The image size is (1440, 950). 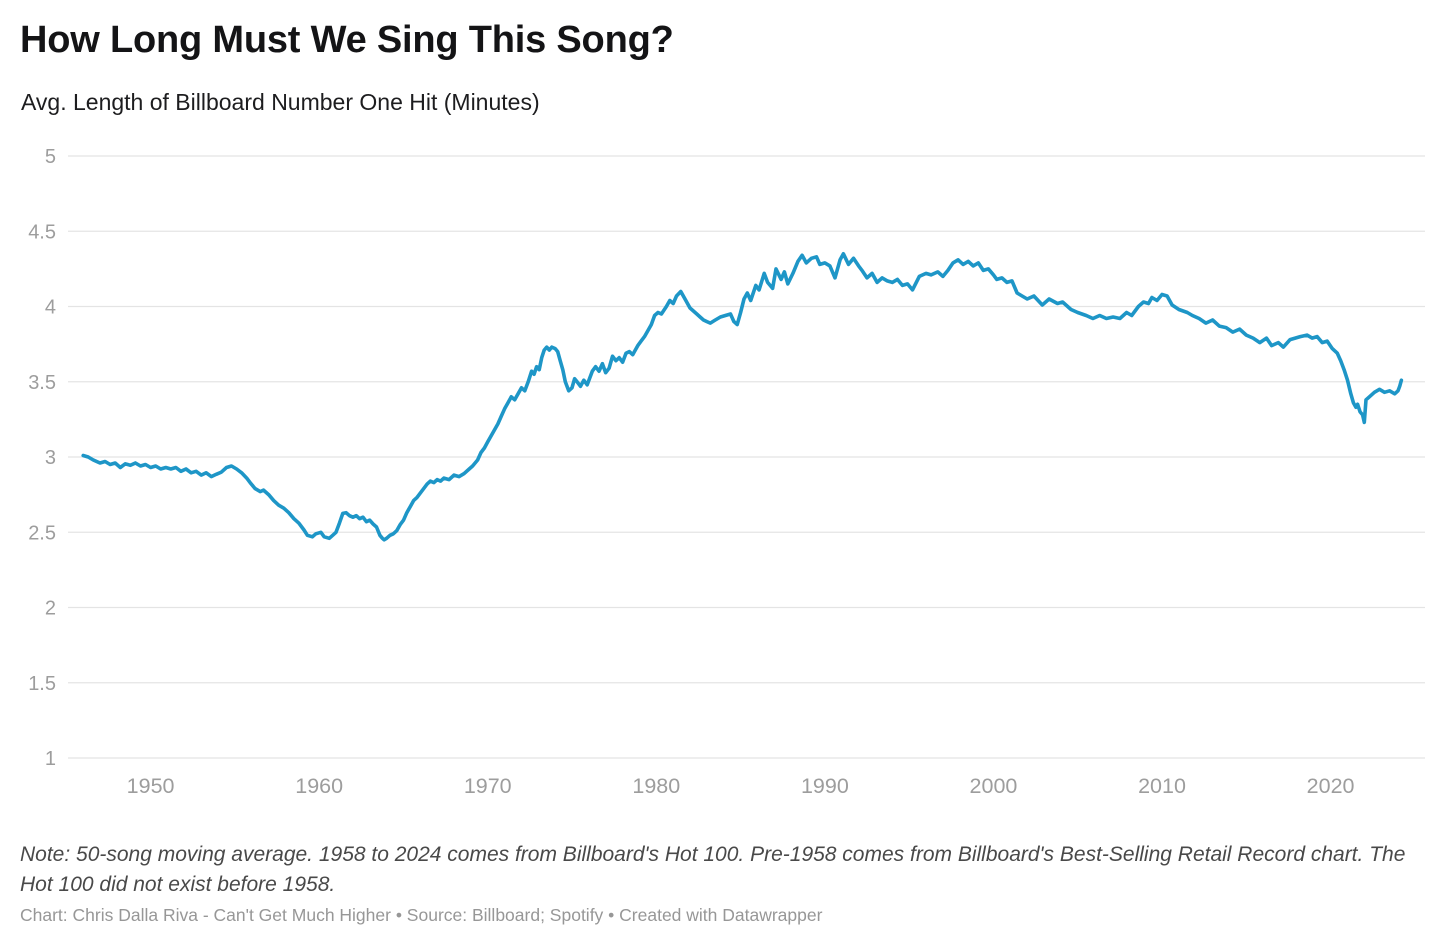 I want to click on y-tick-label: 4.5, so click(x=42, y=232).